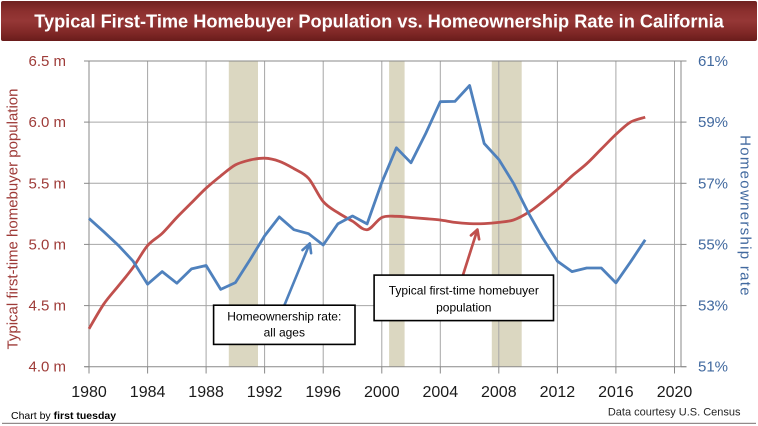 The width and height of the screenshot is (758, 426). I want to click on svg-text: 1984, so click(148, 392).